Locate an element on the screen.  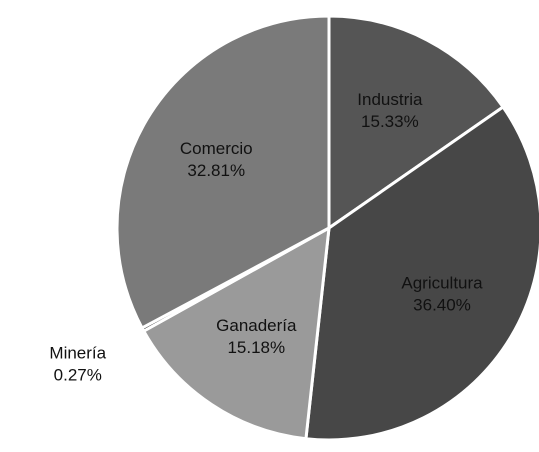
slice-label: Minería is located at coordinates (77, 353).